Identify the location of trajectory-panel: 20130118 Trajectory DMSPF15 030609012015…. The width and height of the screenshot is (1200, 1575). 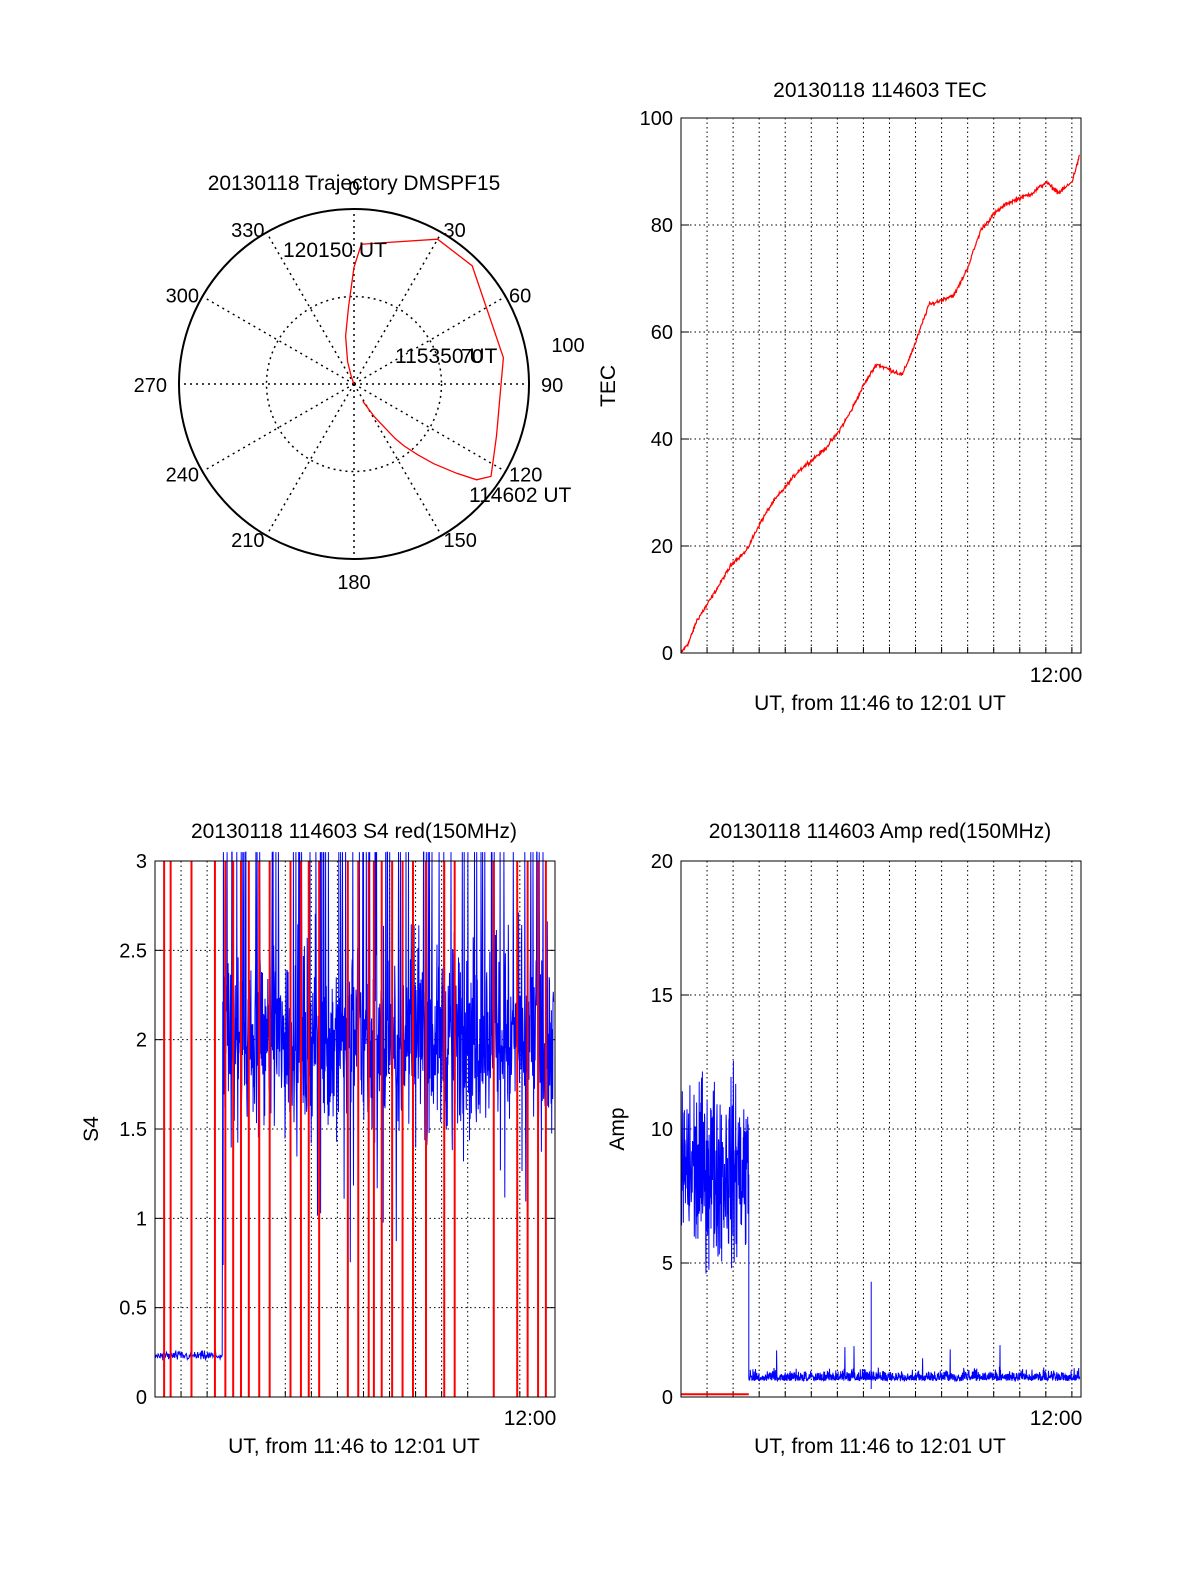
(359, 383).